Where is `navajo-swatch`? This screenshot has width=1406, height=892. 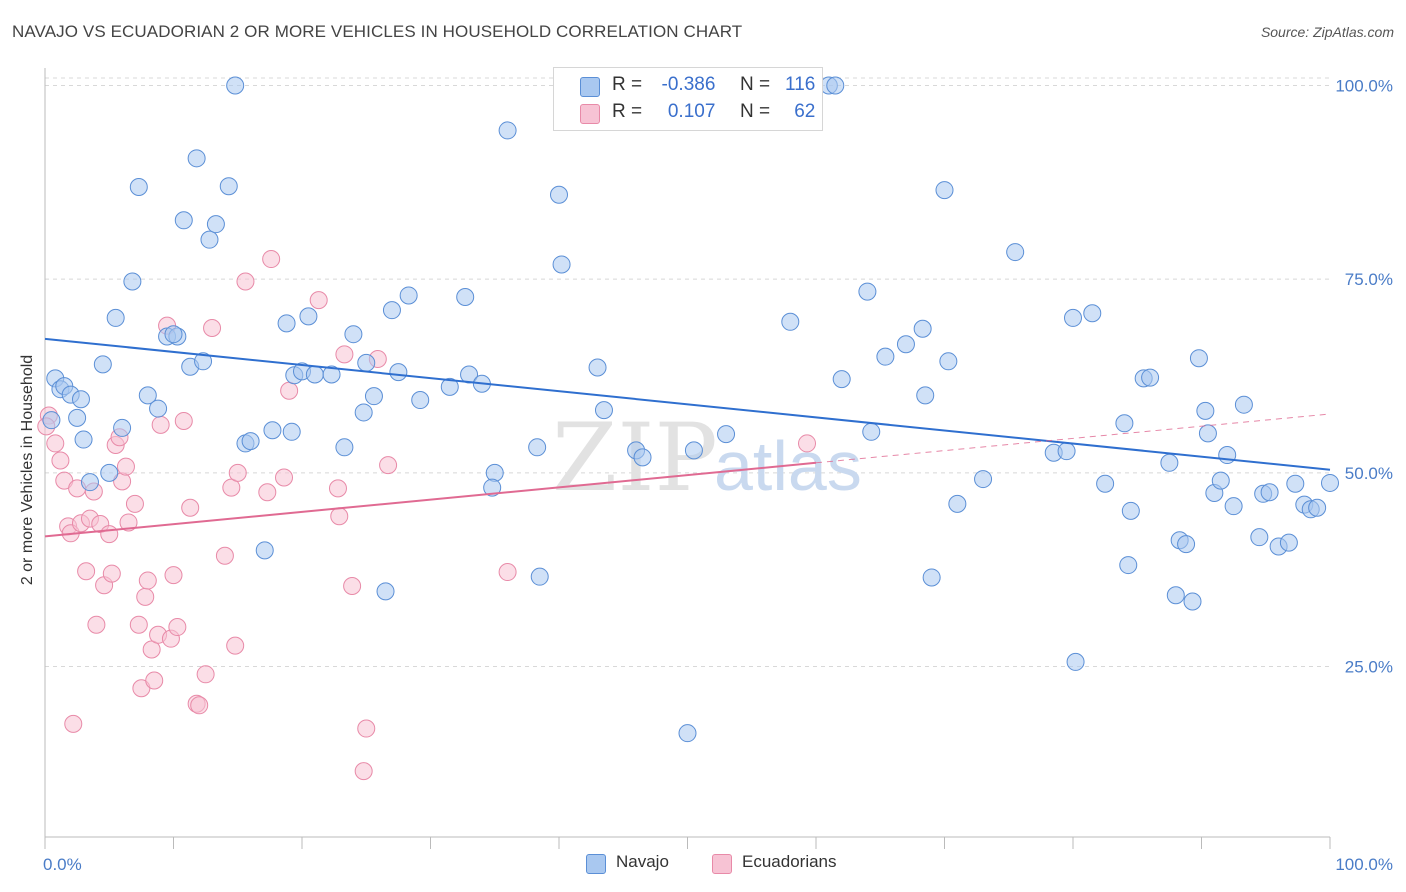
navajo-swatch is located at coordinates (590, 87).